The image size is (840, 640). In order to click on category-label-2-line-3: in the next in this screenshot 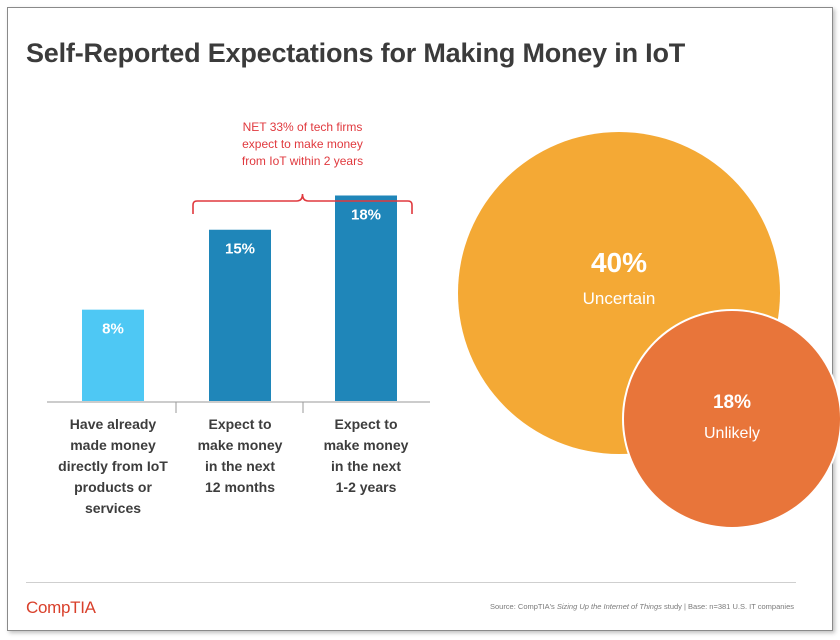, I will do `click(240, 466)`.